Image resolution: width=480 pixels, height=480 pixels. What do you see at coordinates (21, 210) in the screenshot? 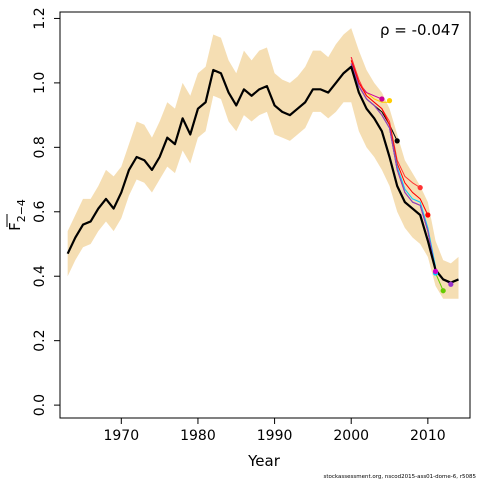
I see `y-axis-label-subscript: 2−4` at bounding box center [21, 210].